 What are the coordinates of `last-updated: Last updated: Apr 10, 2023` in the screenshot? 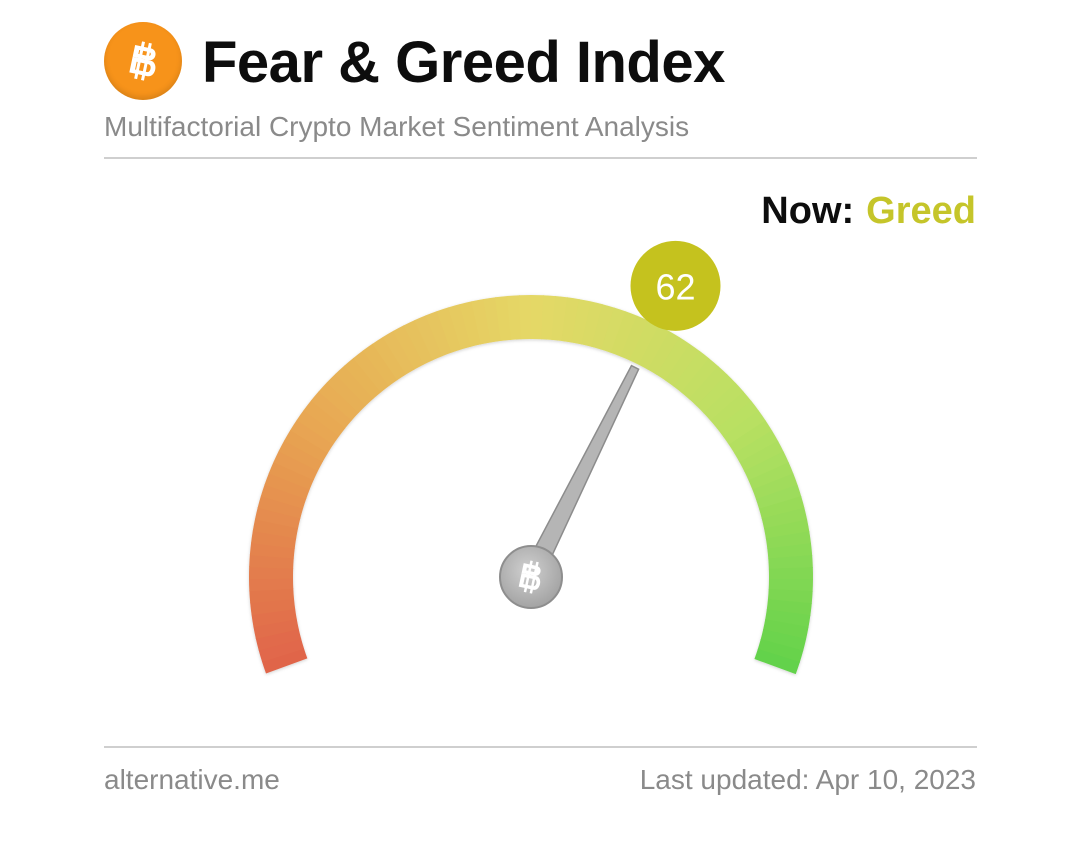 It's located at (807, 779).